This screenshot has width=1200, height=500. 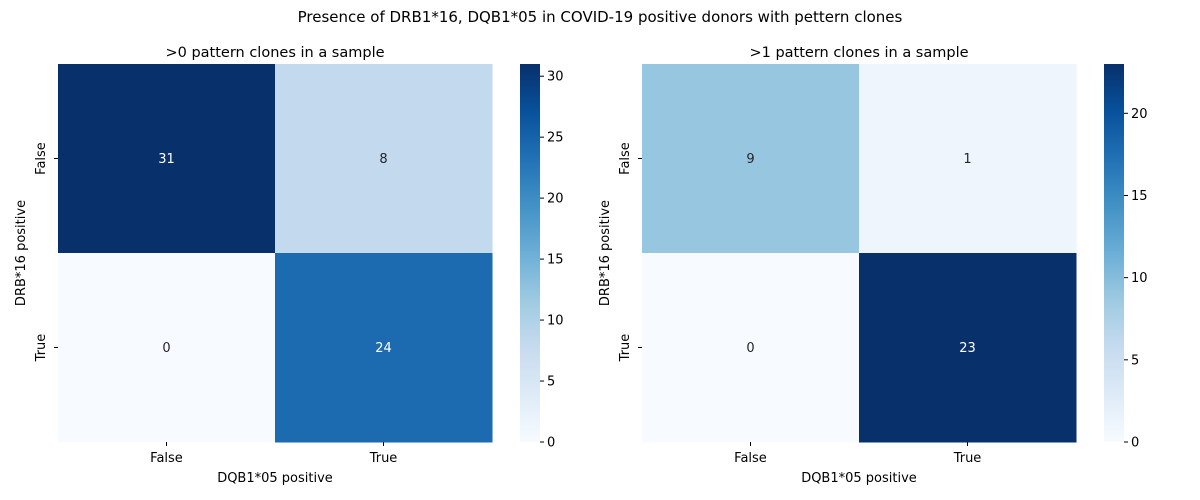 I want to click on panel-title: >1 pattern clones in a sample, so click(x=858, y=53).